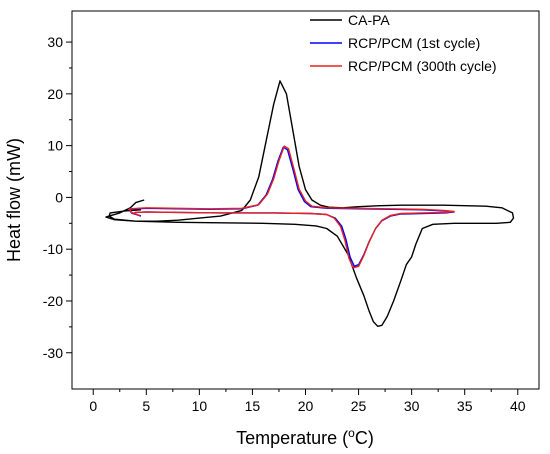 This screenshot has width=550, height=454. I want to click on y-tick-label: 20, so click(55, 94).